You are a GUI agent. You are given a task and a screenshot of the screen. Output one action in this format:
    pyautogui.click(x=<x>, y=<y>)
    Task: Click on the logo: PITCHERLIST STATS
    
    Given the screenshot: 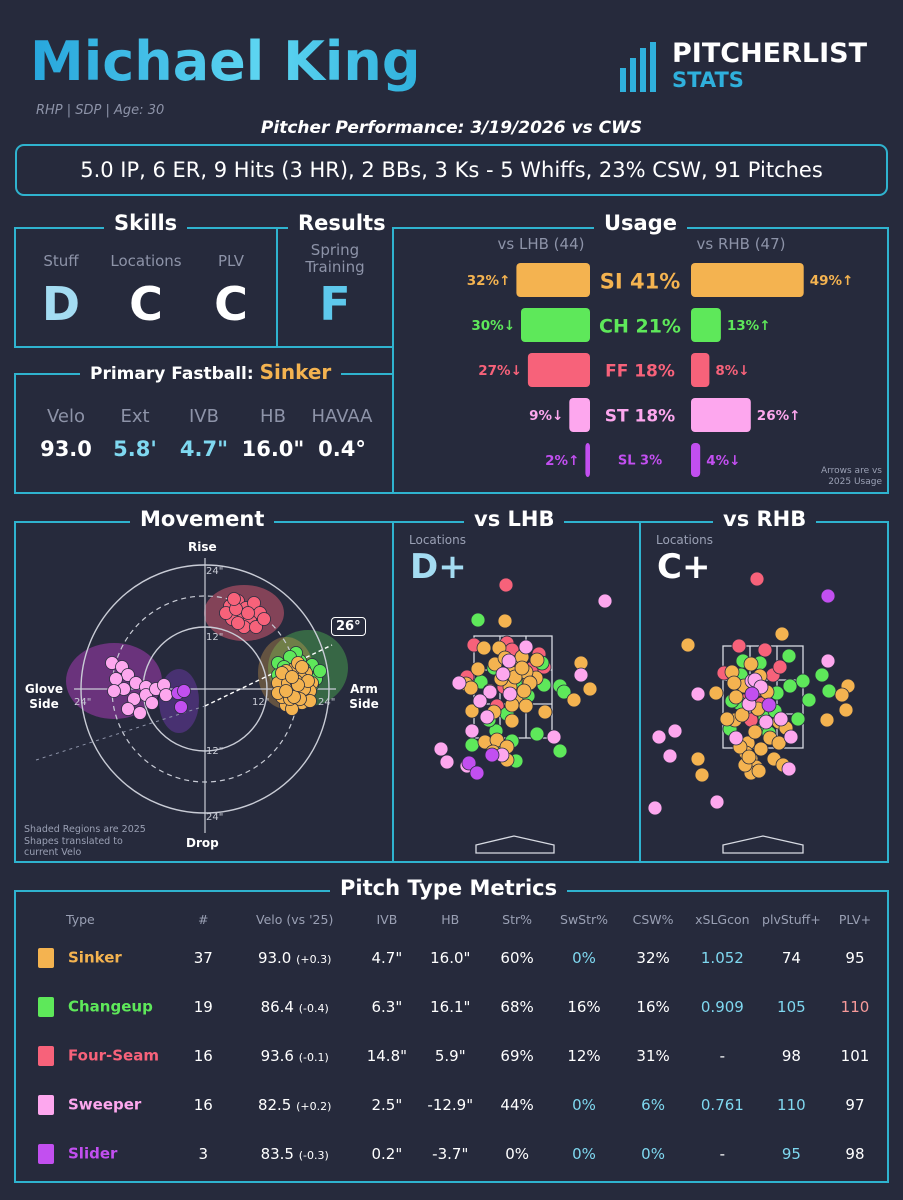 What is the action you would take?
    pyautogui.click(x=755, y=66)
    